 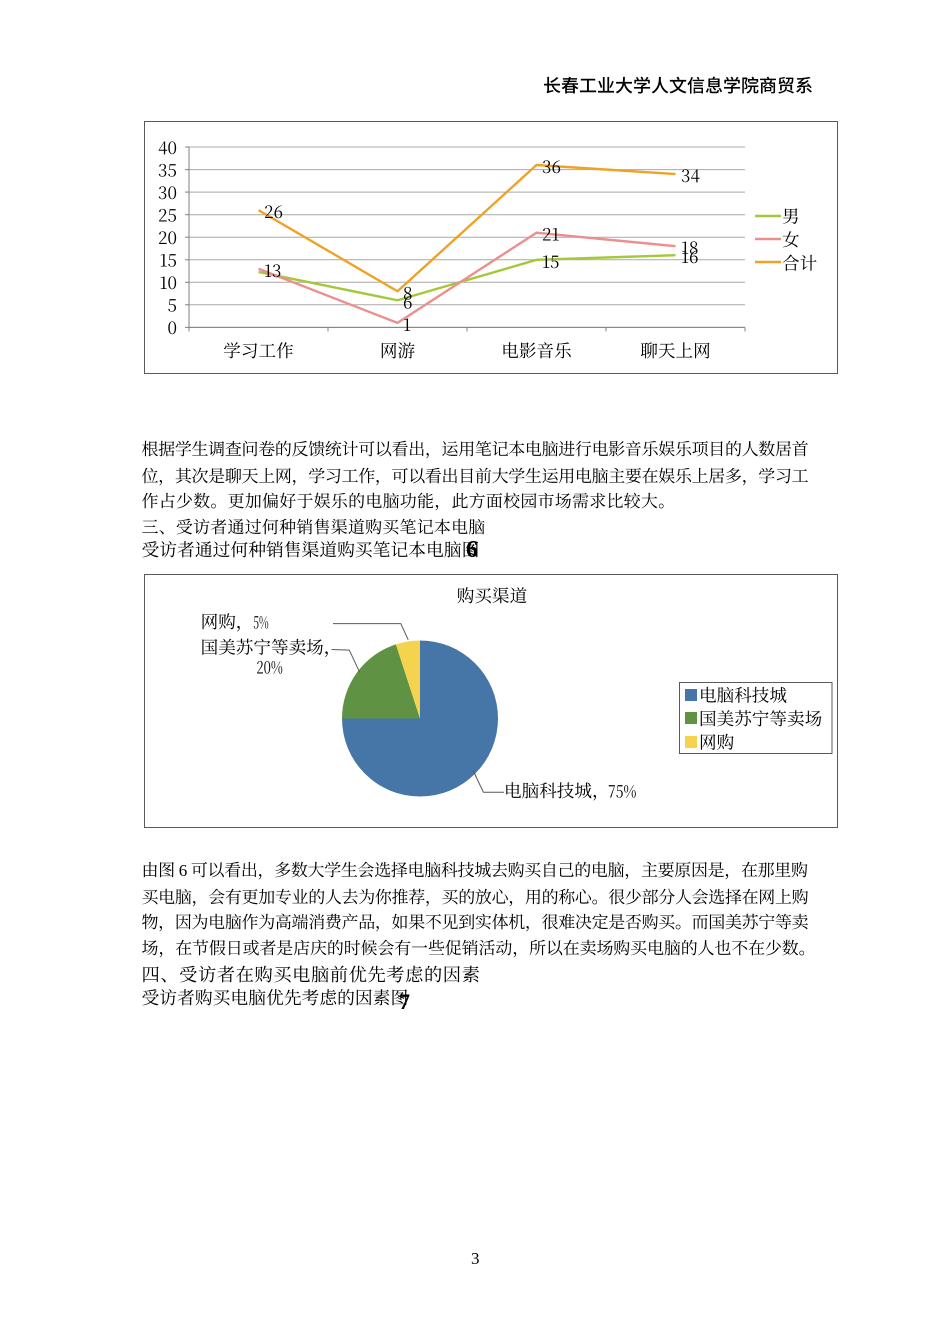 What do you see at coordinates (791, 216) in the screenshot?
I see `svg-text: 男` at bounding box center [791, 216].